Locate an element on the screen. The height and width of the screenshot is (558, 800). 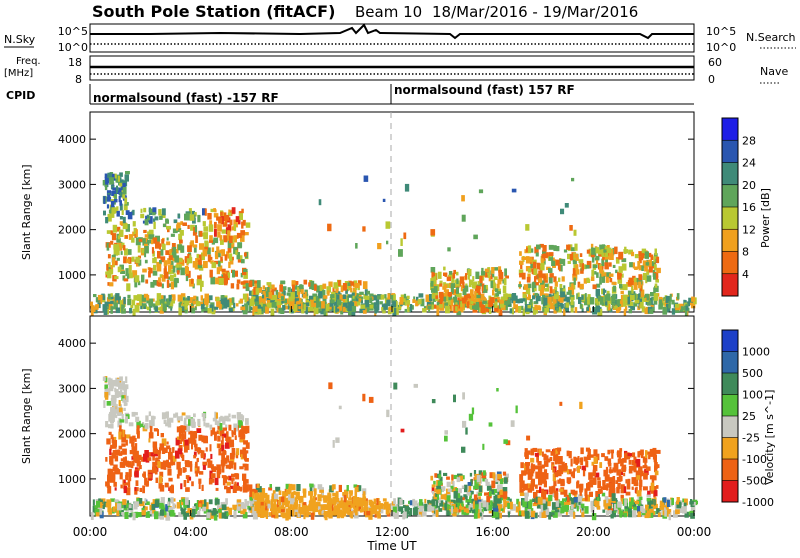
y-tick-label: 3000 is located at coordinates (72, 184).